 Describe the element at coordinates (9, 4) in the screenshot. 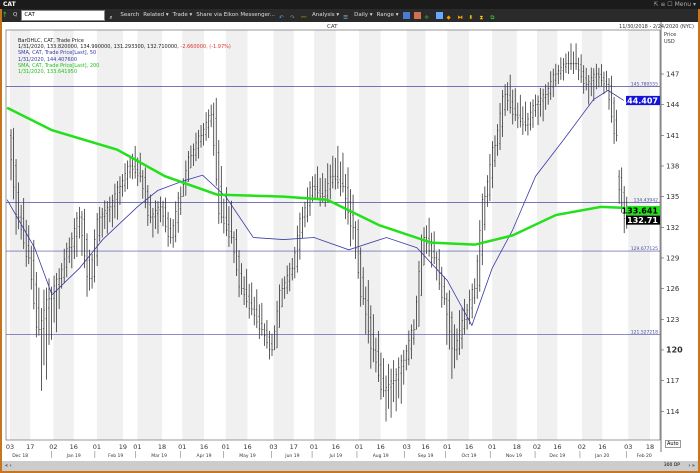

I see `window-title: CAT` at that location.